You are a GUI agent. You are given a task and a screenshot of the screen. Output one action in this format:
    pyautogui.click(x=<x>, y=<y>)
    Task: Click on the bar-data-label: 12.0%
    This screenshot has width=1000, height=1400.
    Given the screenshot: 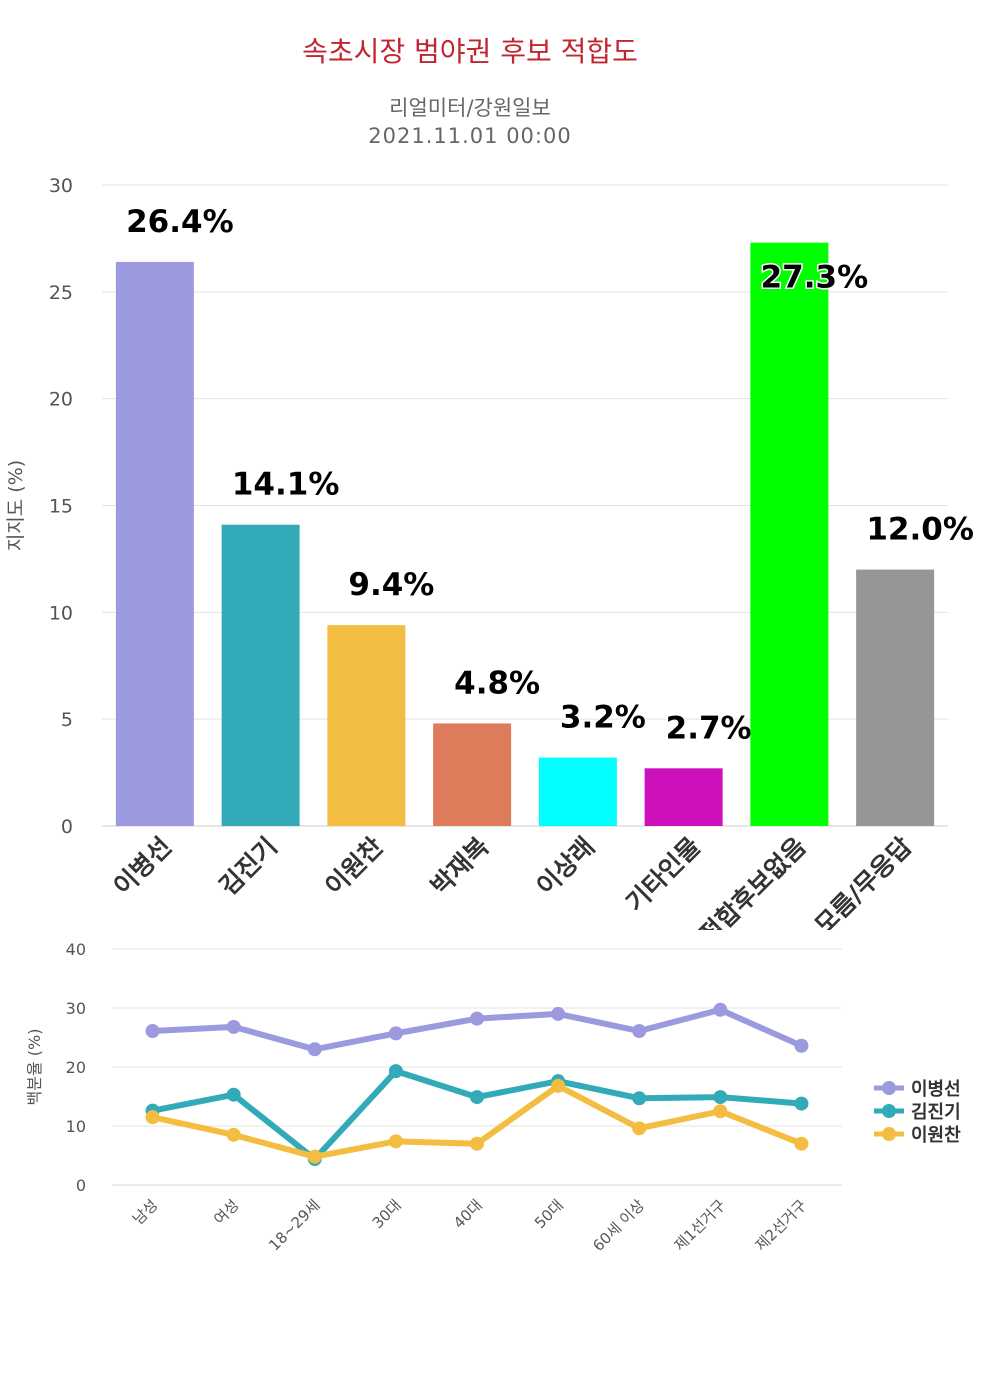 What is the action you would take?
    pyautogui.click(x=920, y=530)
    